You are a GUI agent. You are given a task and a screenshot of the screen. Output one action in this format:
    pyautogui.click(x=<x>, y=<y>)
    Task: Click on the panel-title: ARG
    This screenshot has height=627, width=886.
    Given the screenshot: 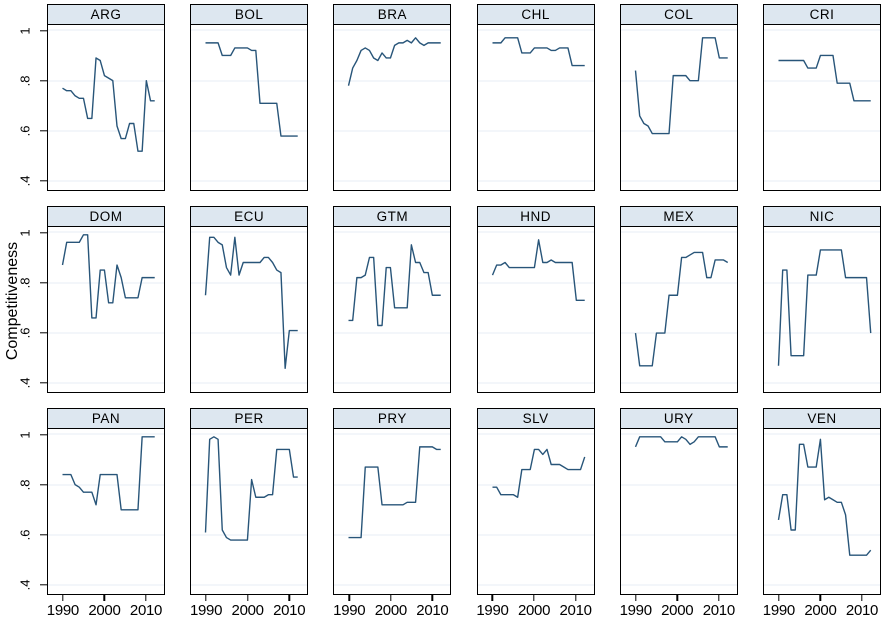 What is the action you would take?
    pyautogui.click(x=106, y=15)
    